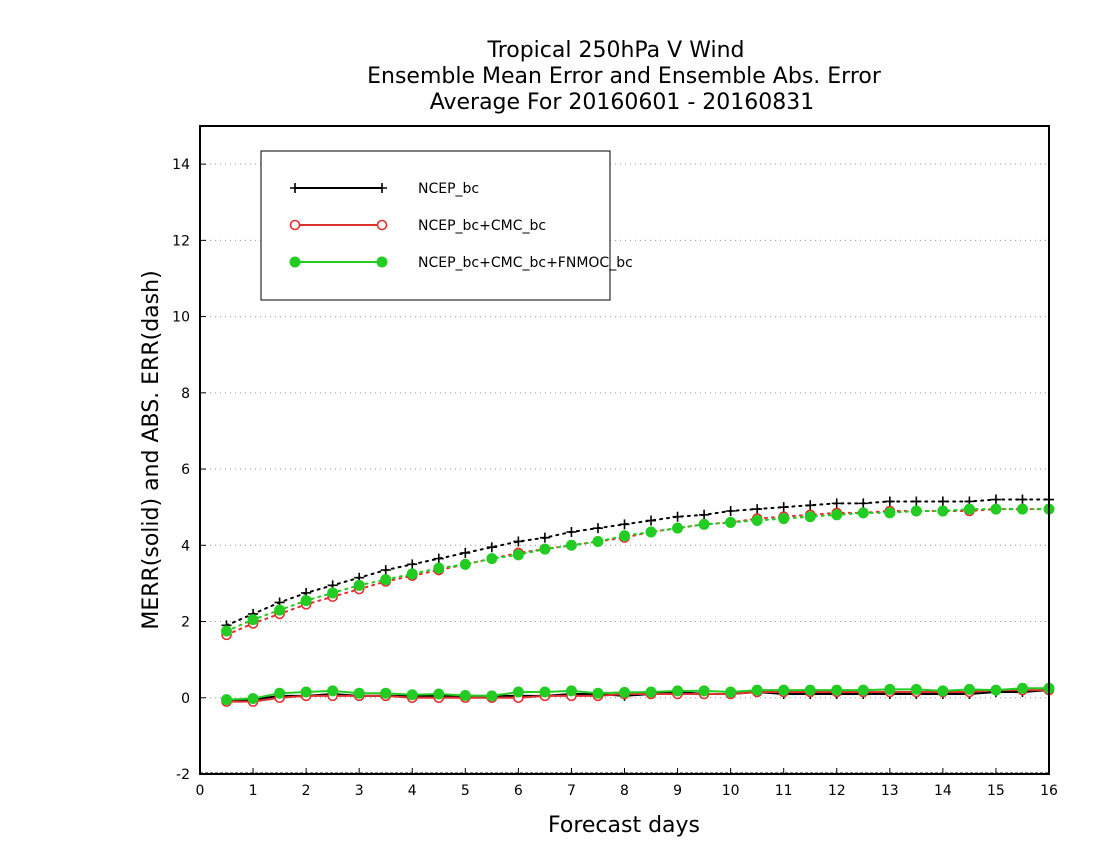 This screenshot has width=1100, height=850. I want to click on y-tick-label-3: 4, so click(185, 546).